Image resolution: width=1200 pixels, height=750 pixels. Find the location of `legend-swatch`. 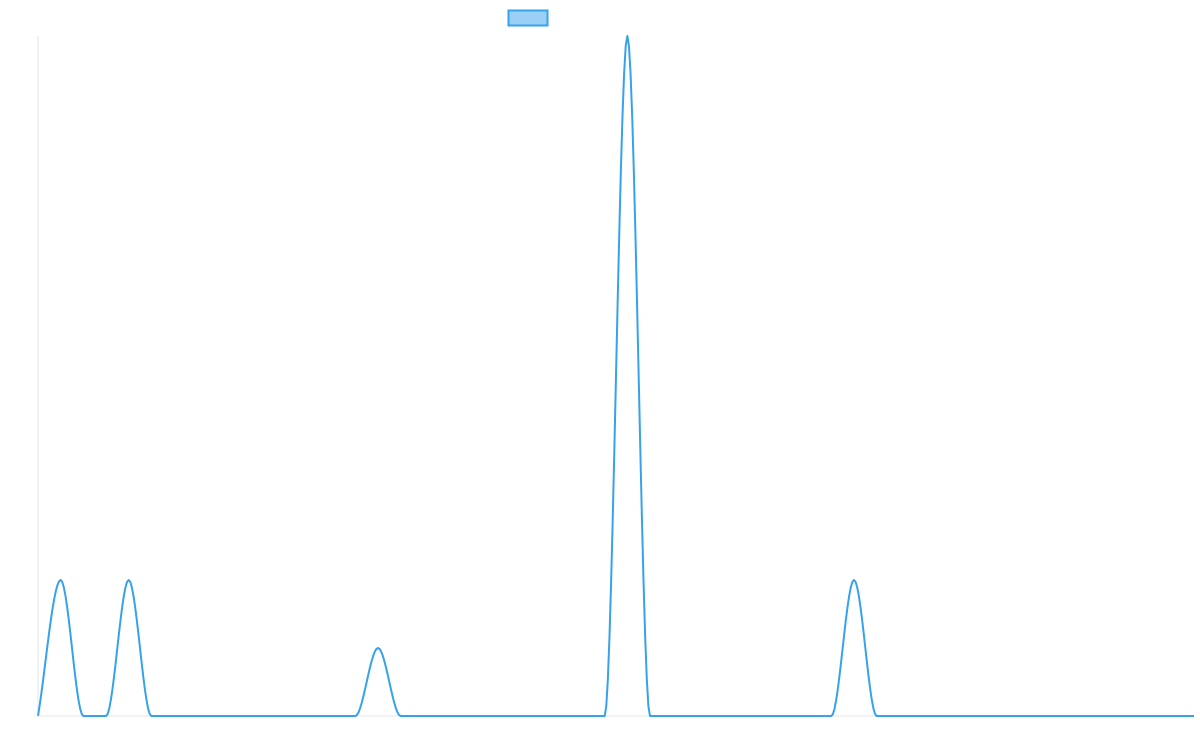

legend-swatch is located at coordinates (528, 18).